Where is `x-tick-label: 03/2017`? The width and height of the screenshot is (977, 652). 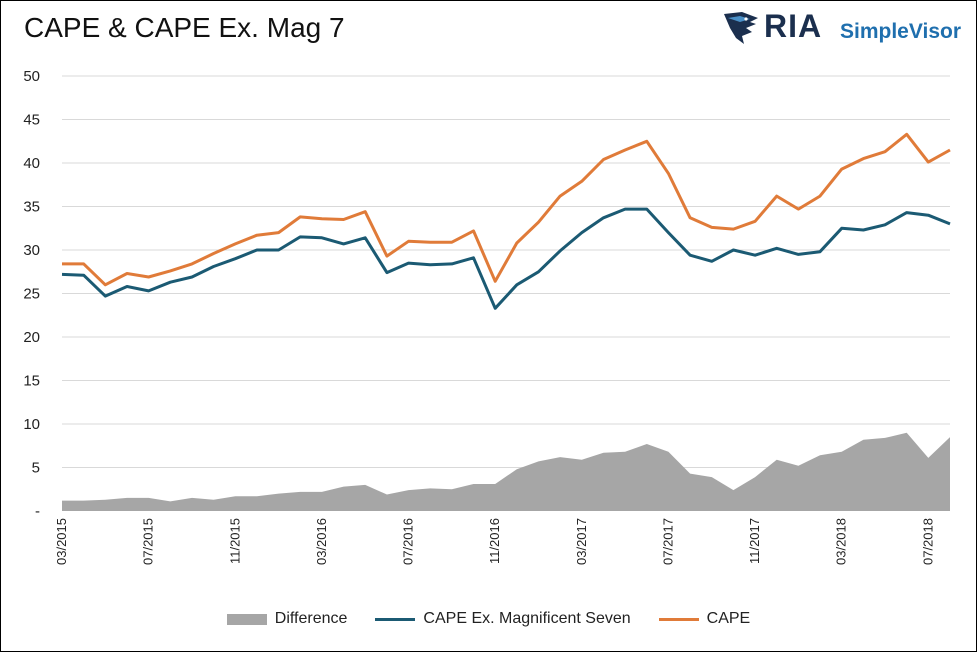
x-tick-label: 03/2017 is located at coordinates (581, 541).